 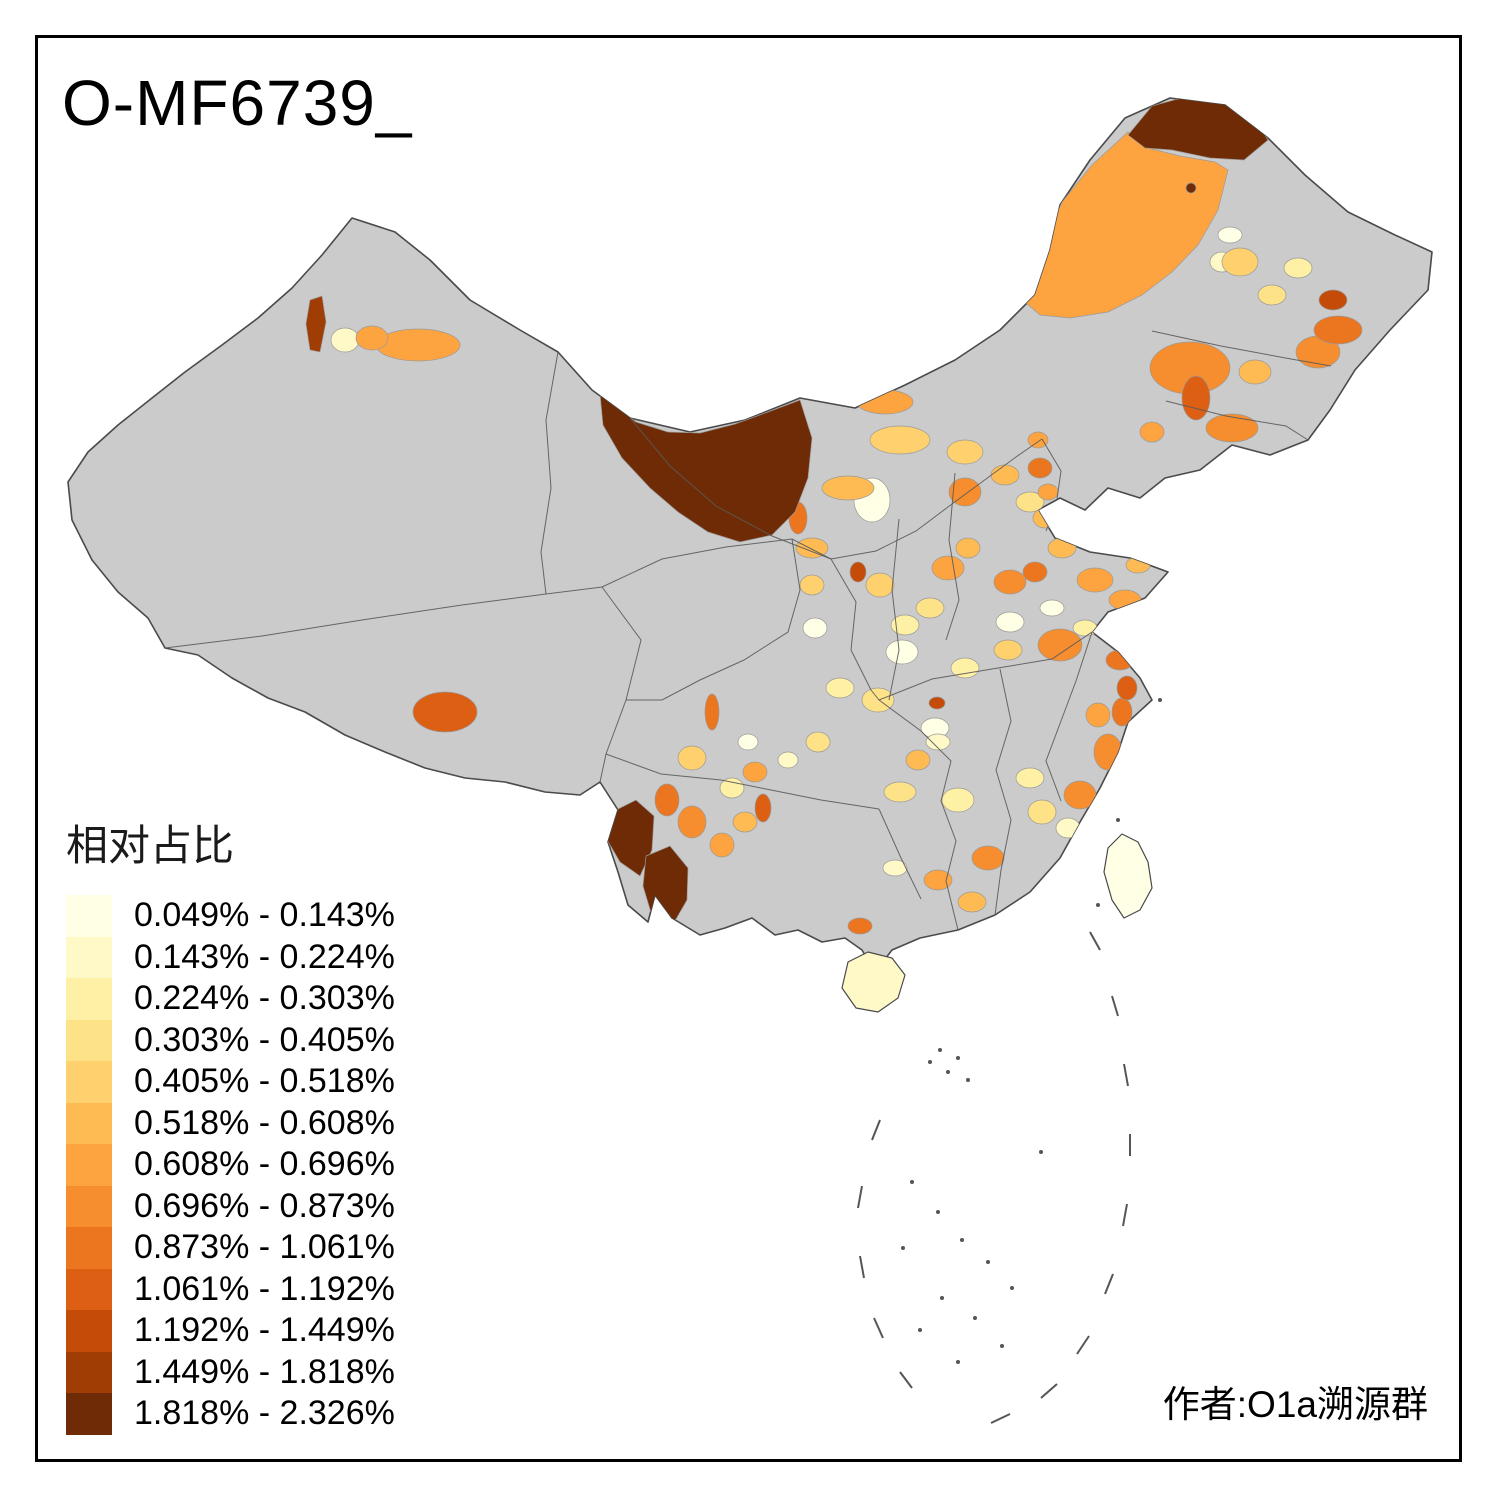 I want to click on legend-row: 0.696% - 0.873%, so click(x=230, y=1206).